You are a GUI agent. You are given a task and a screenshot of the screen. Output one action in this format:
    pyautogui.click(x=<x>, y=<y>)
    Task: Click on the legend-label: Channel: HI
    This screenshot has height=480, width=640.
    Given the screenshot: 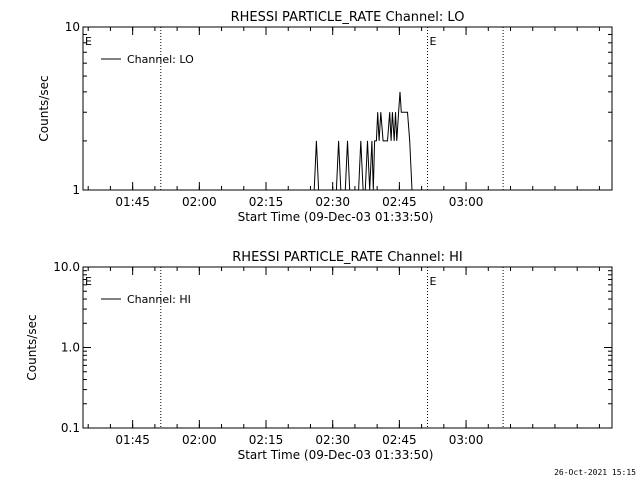 What is the action you would take?
    pyautogui.click(x=159, y=299)
    